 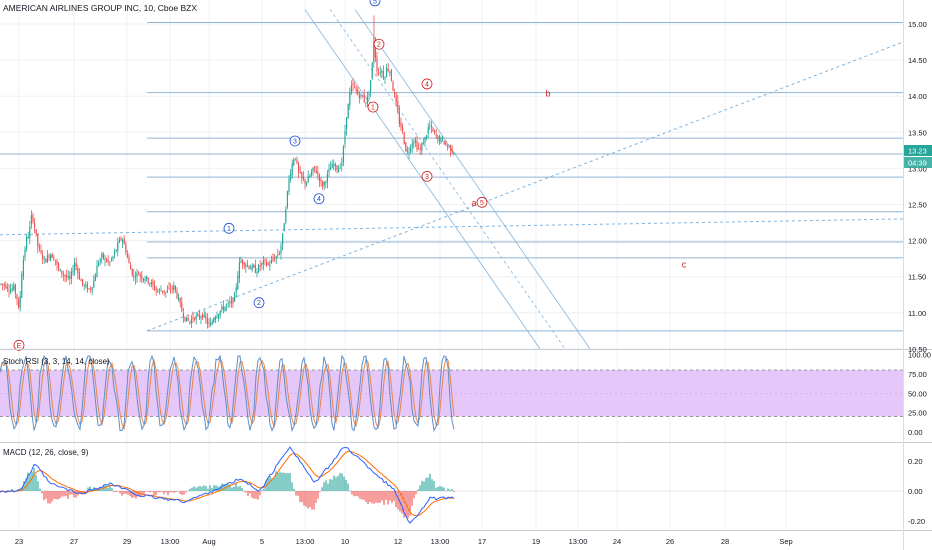 I want to click on price-tick-label: 12.50, so click(x=917, y=205).